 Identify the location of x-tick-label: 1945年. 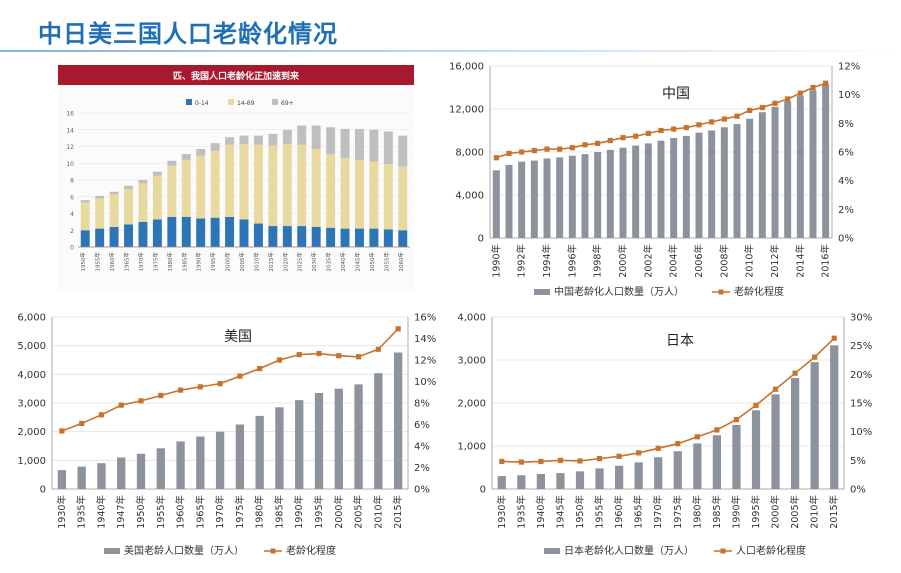
(560, 512).